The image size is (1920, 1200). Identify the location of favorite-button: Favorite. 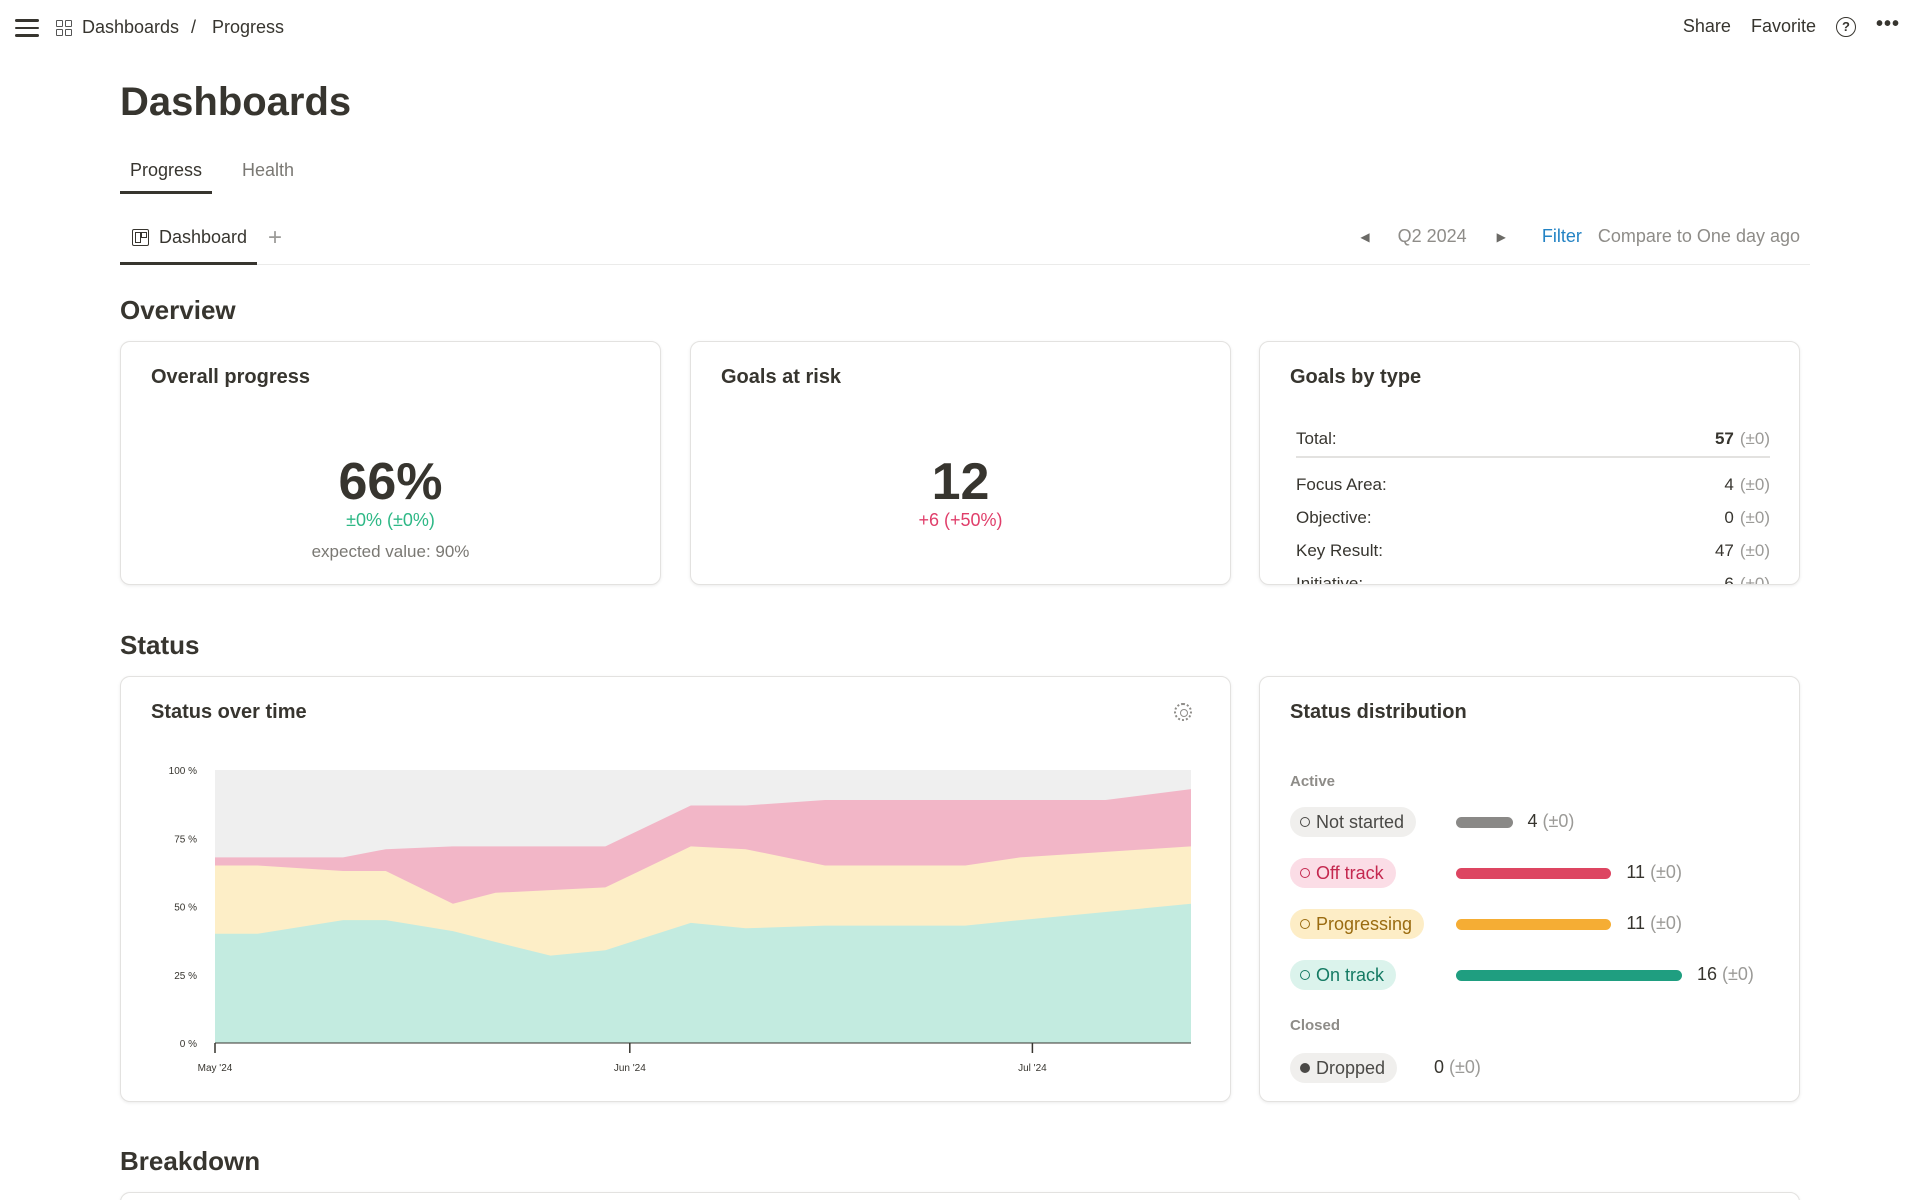
(1783, 26).